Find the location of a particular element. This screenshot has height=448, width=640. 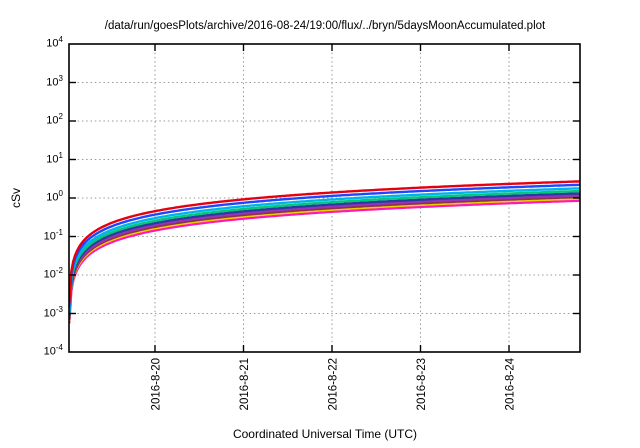

y-axis-label: cSv is located at coordinates (16, 198).